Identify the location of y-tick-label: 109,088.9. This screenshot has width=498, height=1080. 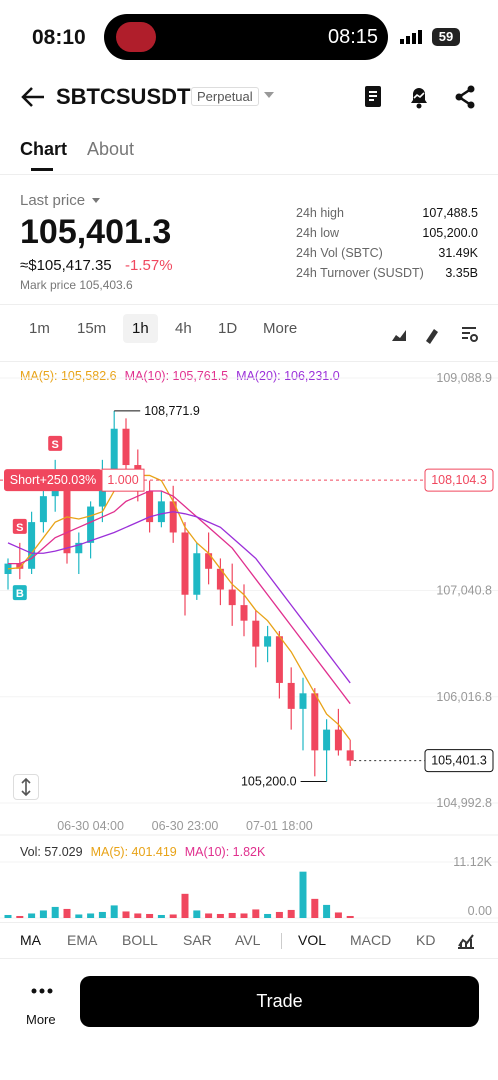
(464, 378).